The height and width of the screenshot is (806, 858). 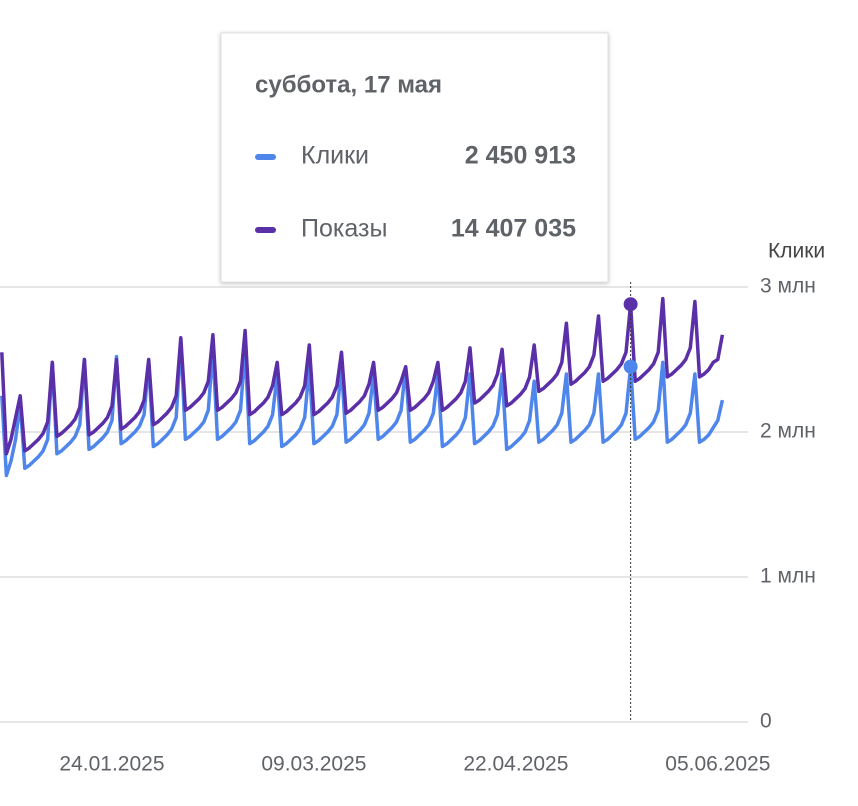 What do you see at coordinates (788, 576) in the screenshot?
I see `y-tick-label: 1 млн` at bounding box center [788, 576].